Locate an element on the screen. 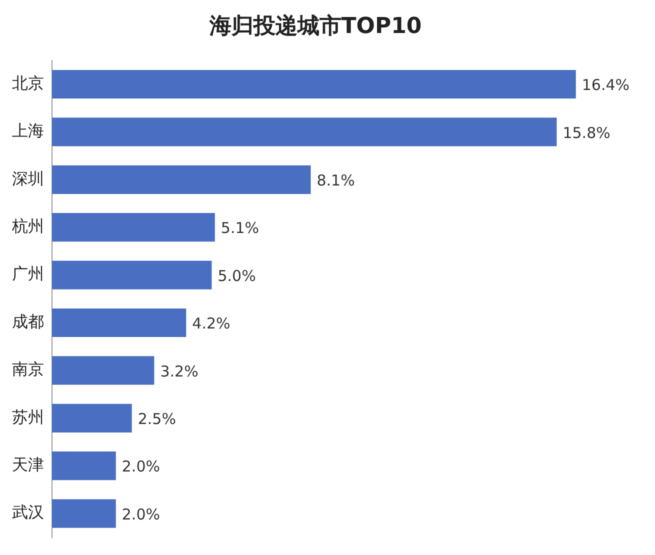 Image resolution: width=655 pixels, height=555 pixels. data-label: 5.0% is located at coordinates (237, 275).